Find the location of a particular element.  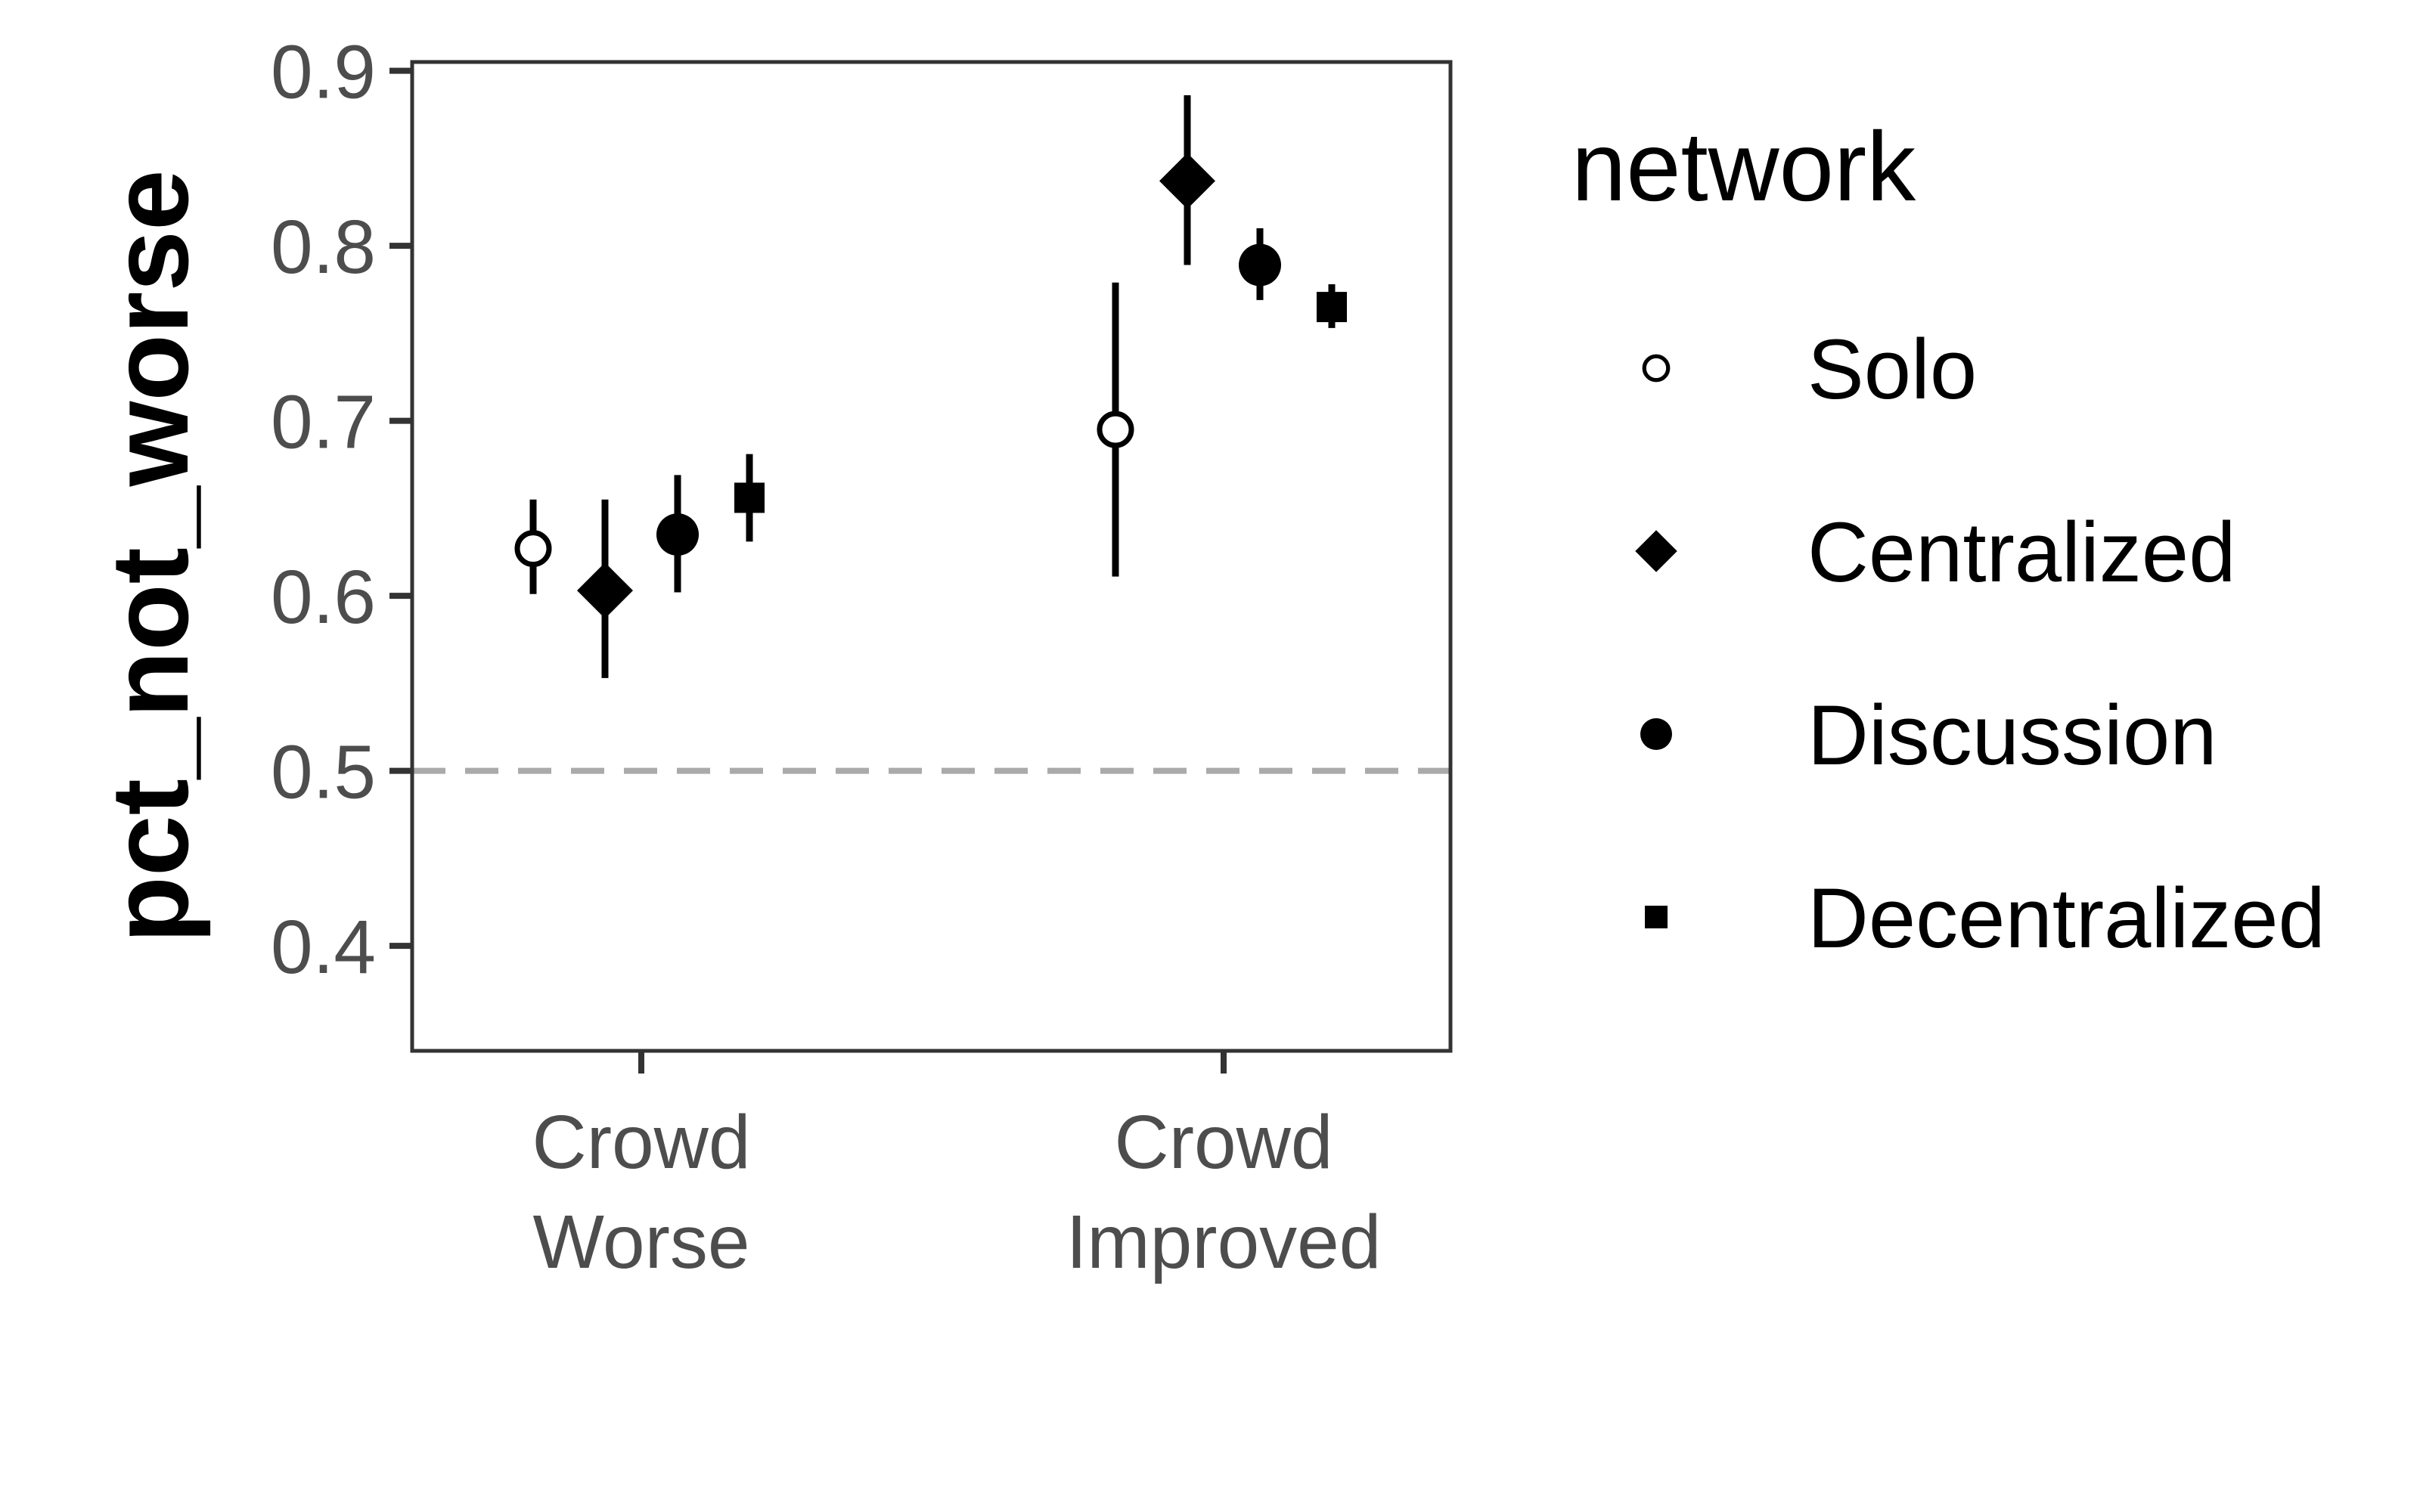

y-tick-label: 0.7 is located at coordinates (323, 423).